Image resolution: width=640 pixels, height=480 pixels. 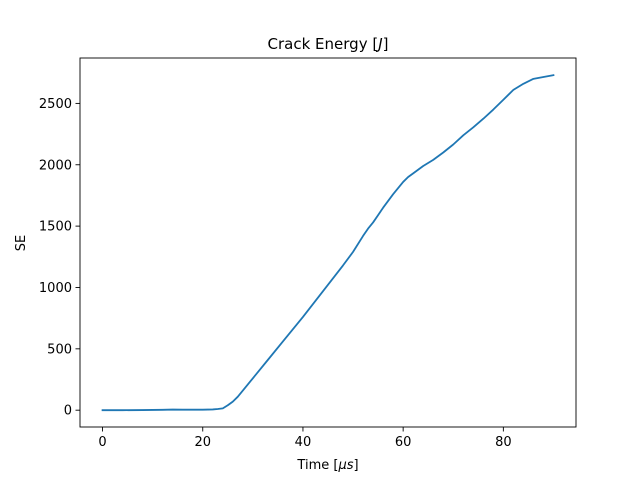 I want to click on x-tick-label: 80, so click(x=503, y=442).